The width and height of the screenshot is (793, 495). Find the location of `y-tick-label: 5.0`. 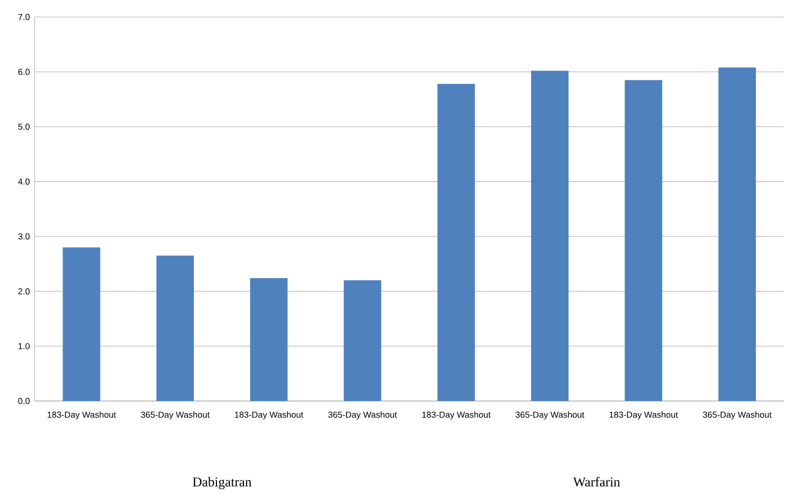

y-tick-label: 5.0 is located at coordinates (24, 127).